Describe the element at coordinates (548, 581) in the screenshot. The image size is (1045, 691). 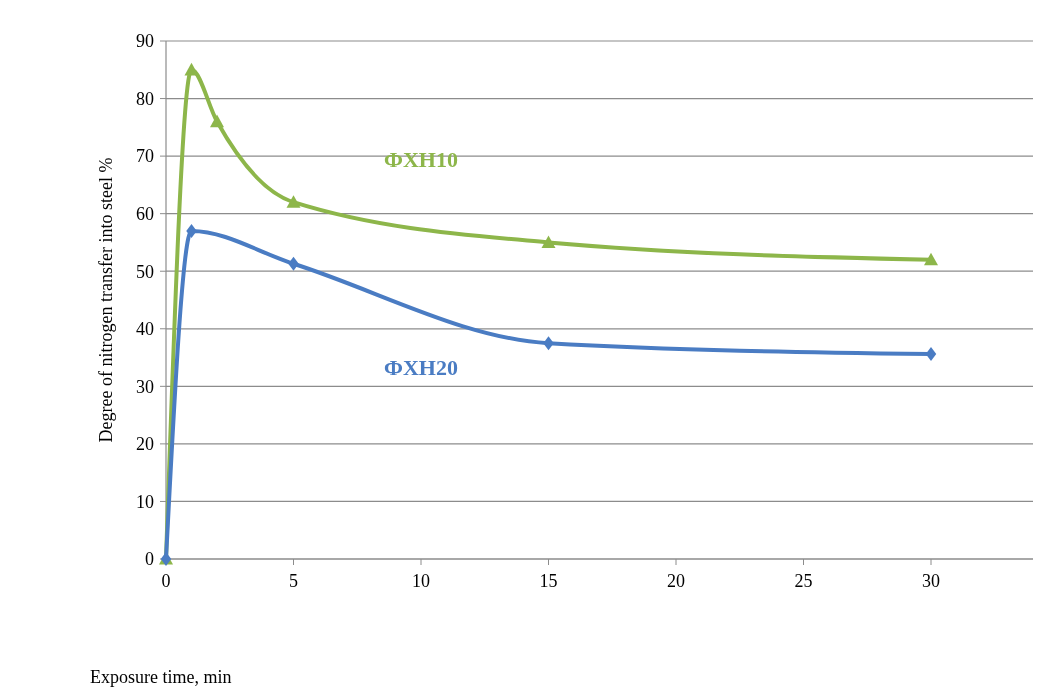
I see `x-tick-label: 15` at that location.